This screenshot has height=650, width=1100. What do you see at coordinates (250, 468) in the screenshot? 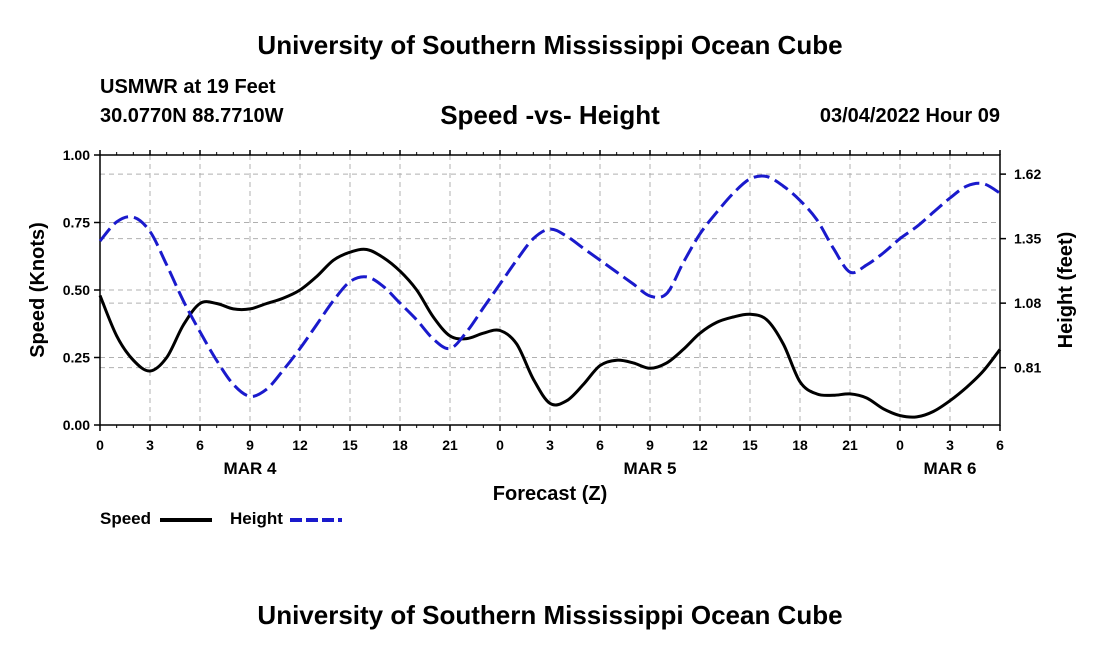
I see `x-date-label: MAR 4` at bounding box center [250, 468].